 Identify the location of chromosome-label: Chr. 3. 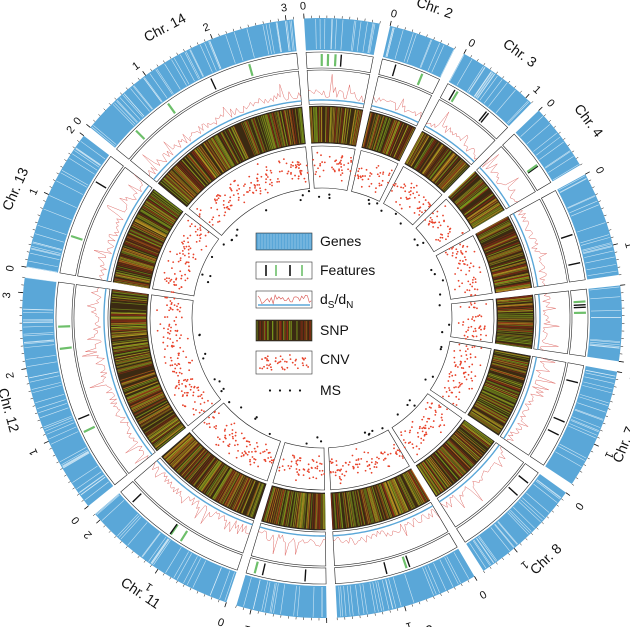
(520, 52).